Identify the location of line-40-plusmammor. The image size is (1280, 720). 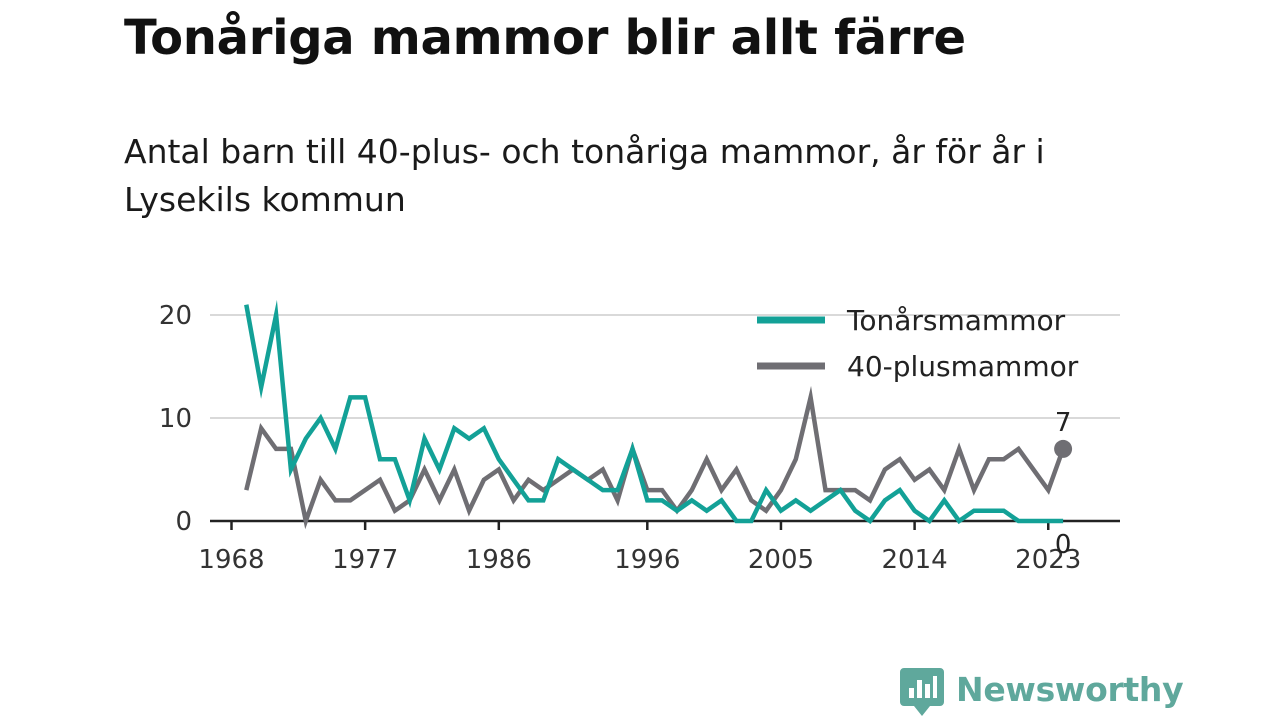
(655, 457).